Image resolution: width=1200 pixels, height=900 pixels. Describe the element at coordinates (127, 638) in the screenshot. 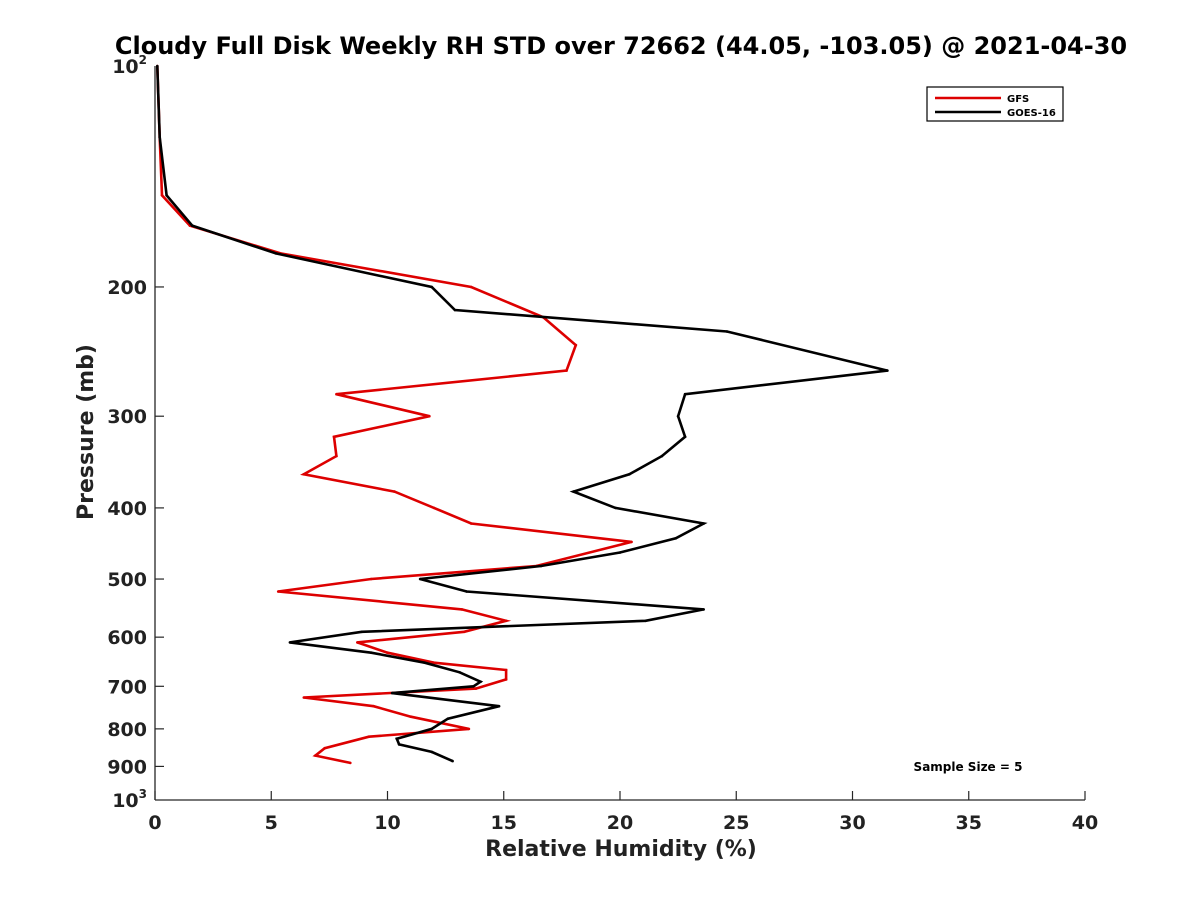

I see `y-tick-label: 600` at that location.